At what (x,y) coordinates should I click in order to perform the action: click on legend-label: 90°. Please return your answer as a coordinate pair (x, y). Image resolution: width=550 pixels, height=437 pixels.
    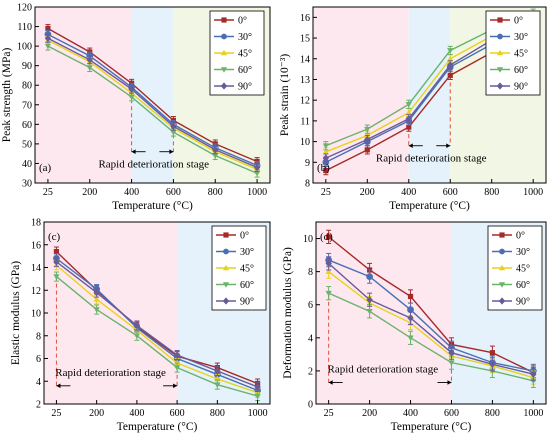
    Looking at the image, I should click on (245, 87).